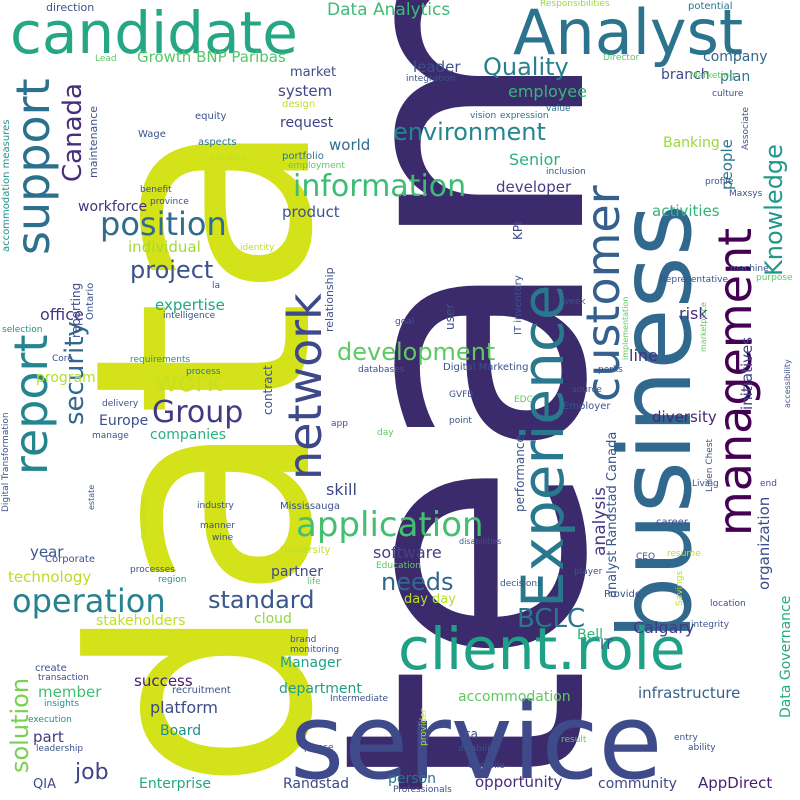 The width and height of the screenshot is (800, 800). What do you see at coordinates (310, 506) in the screenshot?
I see `word-mississauga: Mississauga` at bounding box center [310, 506].